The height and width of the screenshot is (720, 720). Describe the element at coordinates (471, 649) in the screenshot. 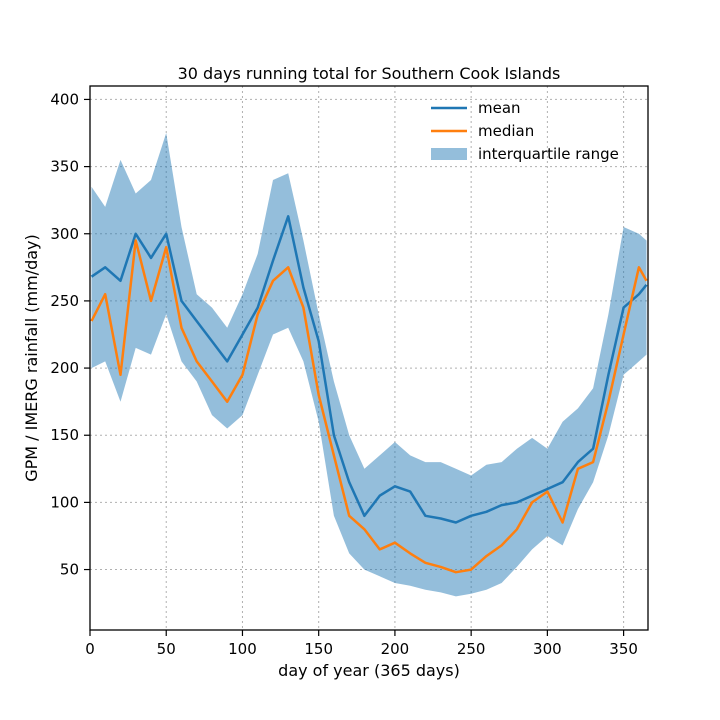

I see `x-tick-label: 250` at that location.